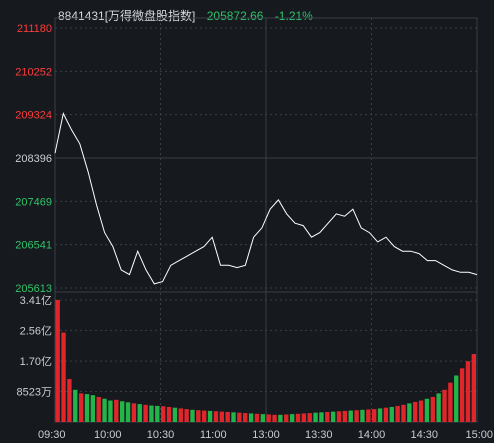 The width and height of the screenshot is (494, 443). I want to click on index-title: 8841431[万得微盘股指数], so click(127, 16).